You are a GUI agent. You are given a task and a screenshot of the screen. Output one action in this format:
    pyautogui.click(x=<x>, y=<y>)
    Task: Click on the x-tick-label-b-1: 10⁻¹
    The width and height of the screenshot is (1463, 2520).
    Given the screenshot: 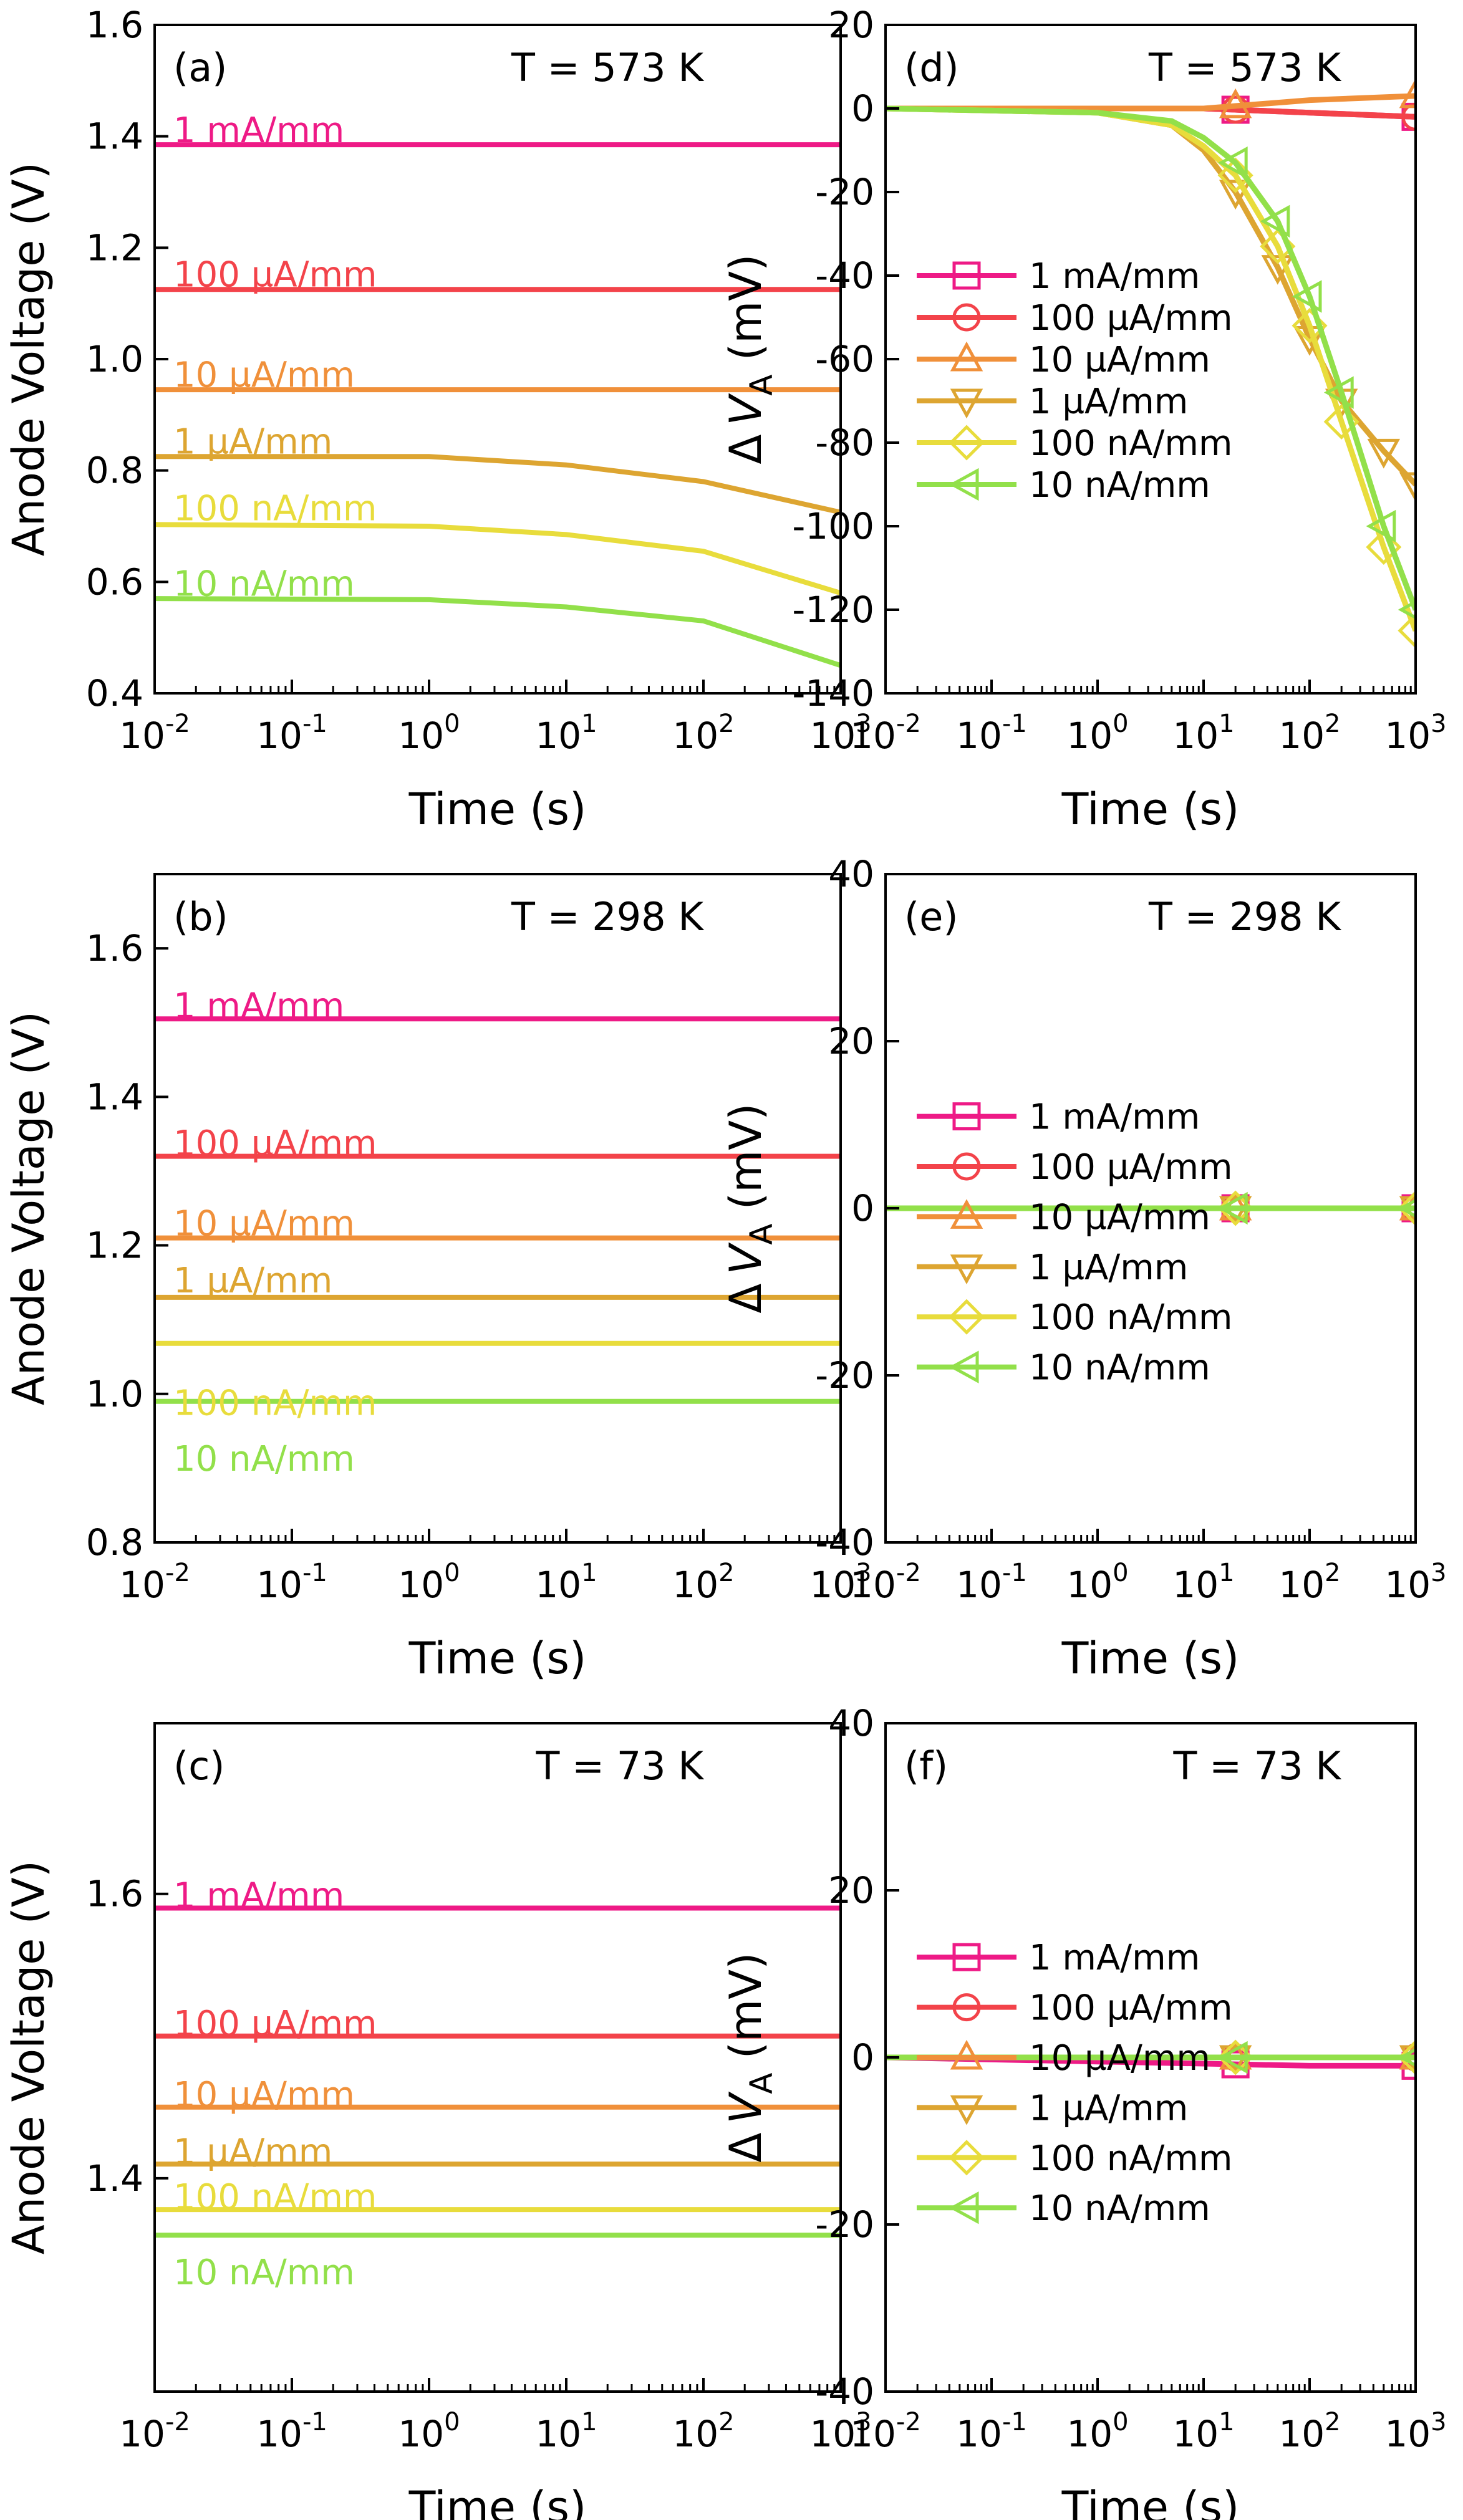 What is the action you would take?
    pyautogui.click(x=291, y=1582)
    